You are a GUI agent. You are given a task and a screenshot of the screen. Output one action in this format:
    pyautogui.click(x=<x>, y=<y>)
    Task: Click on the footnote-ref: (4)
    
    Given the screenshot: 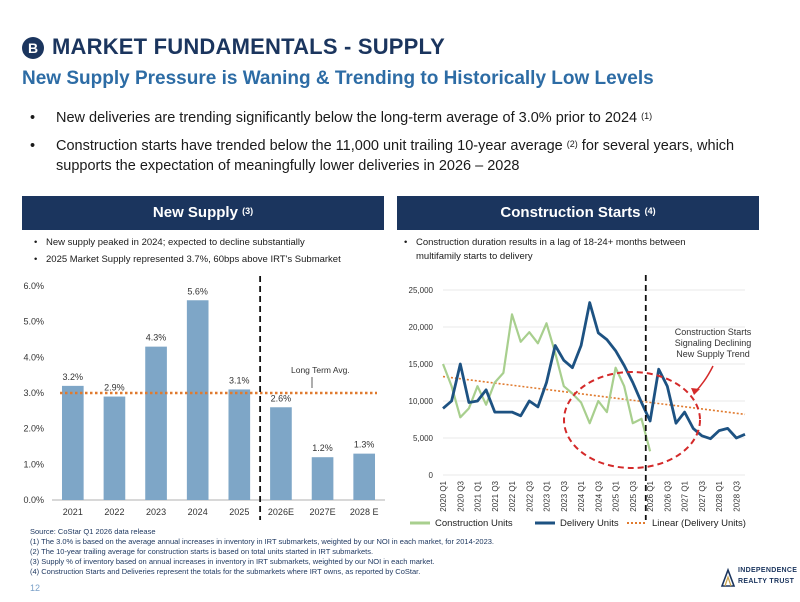 What is the action you would take?
    pyautogui.click(x=650, y=211)
    